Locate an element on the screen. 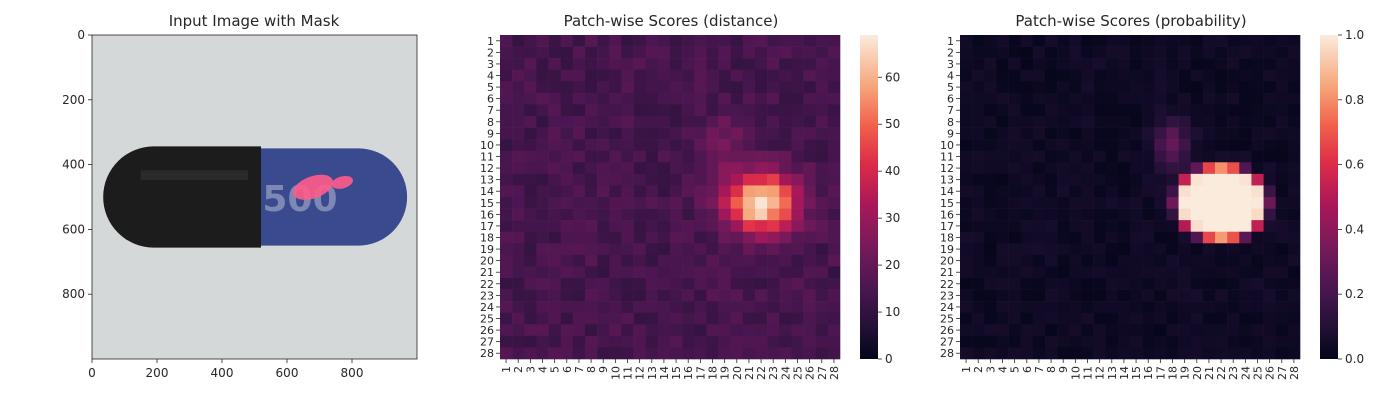 The height and width of the screenshot is (400, 1400). capsule-body is located at coordinates (331, 197).